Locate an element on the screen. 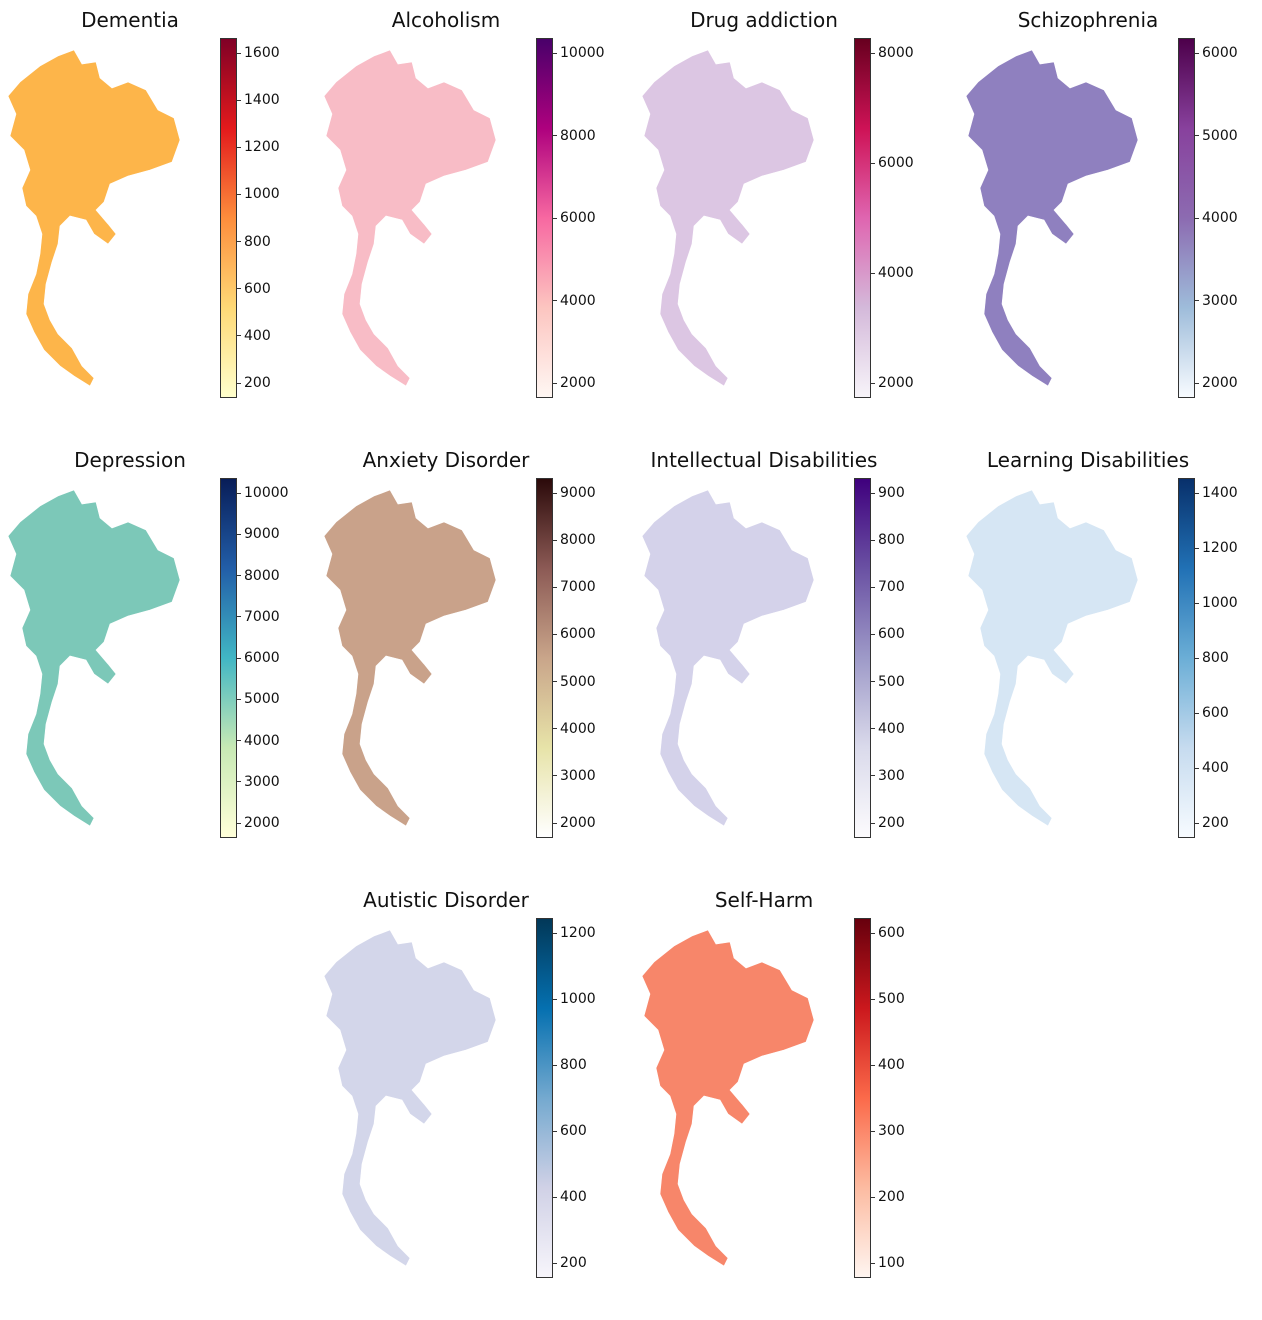 The width and height of the screenshot is (1262, 1320). colorbar-tick-label: 900 is located at coordinates (888, 493).